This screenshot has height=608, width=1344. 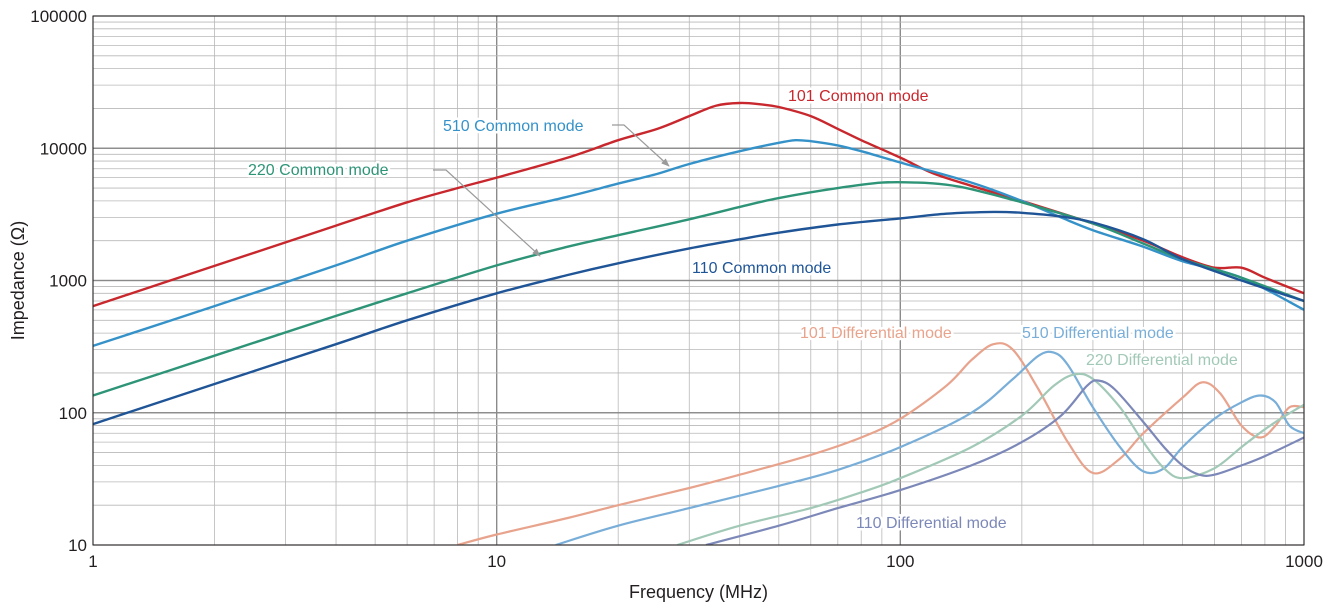 What do you see at coordinates (73, 413) in the screenshot?
I see `y-tick-label: 100` at bounding box center [73, 413].